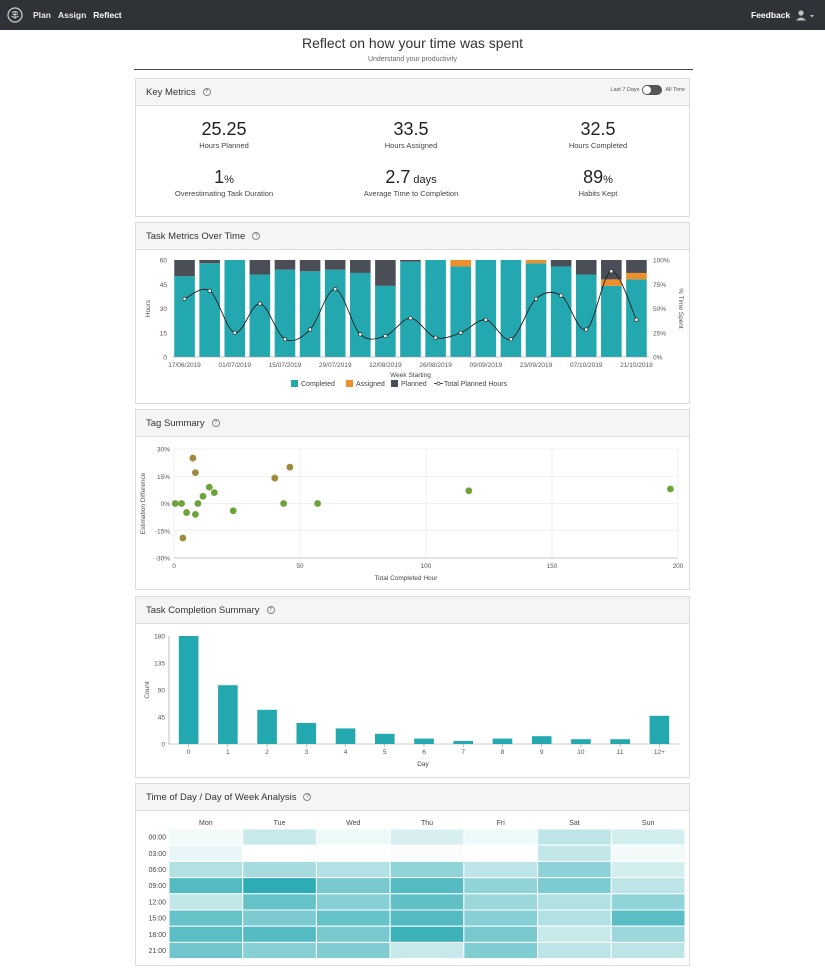 This screenshot has width=825, height=978. Describe the element at coordinates (503, 752) in the screenshot. I see `x-tick-label: 8` at that location.